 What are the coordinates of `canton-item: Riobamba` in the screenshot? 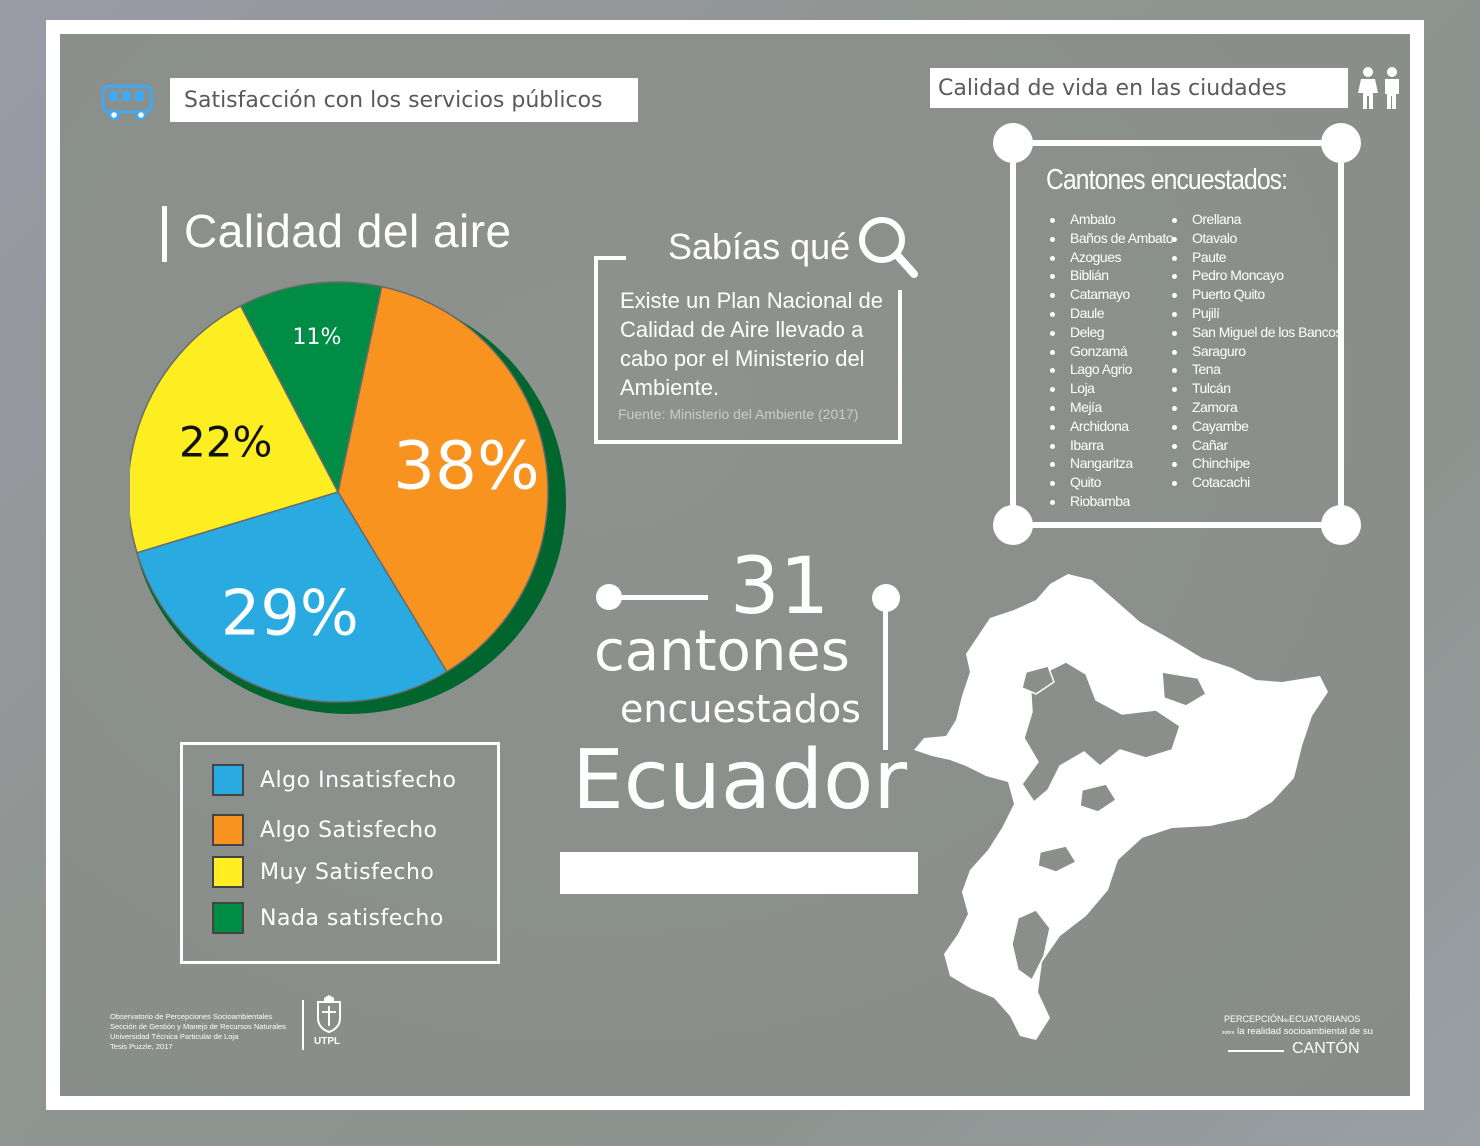 It's located at (1111, 501).